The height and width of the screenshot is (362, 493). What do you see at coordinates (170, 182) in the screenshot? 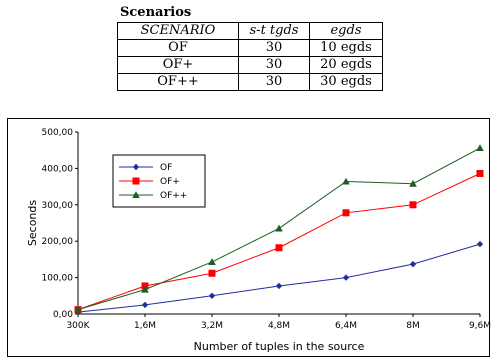
I see `legend-label-ofplus: OF+` at bounding box center [170, 182].